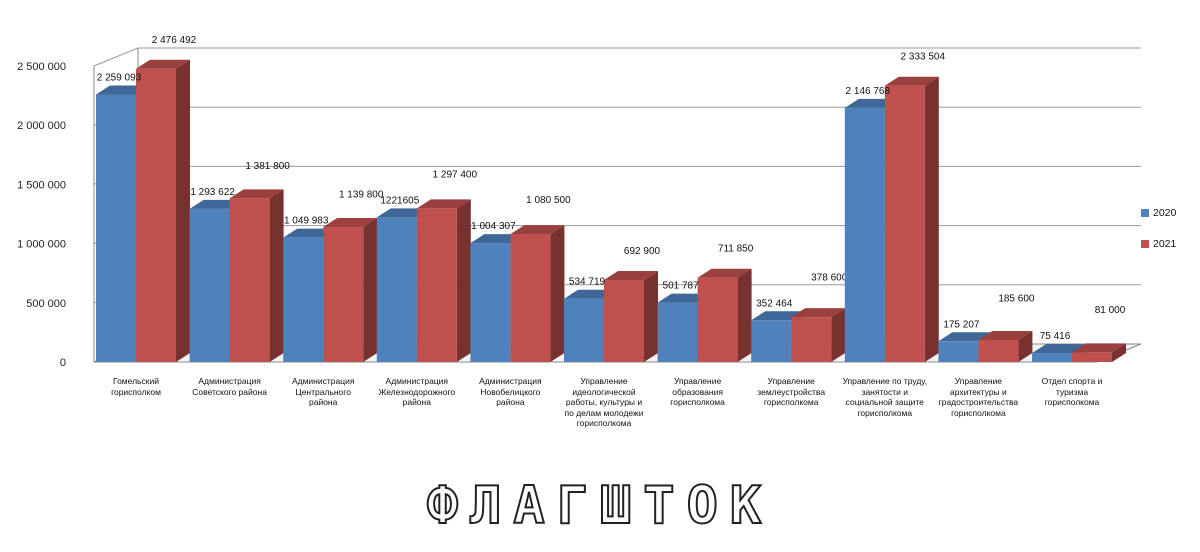  What do you see at coordinates (1110, 310) in the screenshot?
I see `data-label-2021-10: 81 000` at bounding box center [1110, 310].